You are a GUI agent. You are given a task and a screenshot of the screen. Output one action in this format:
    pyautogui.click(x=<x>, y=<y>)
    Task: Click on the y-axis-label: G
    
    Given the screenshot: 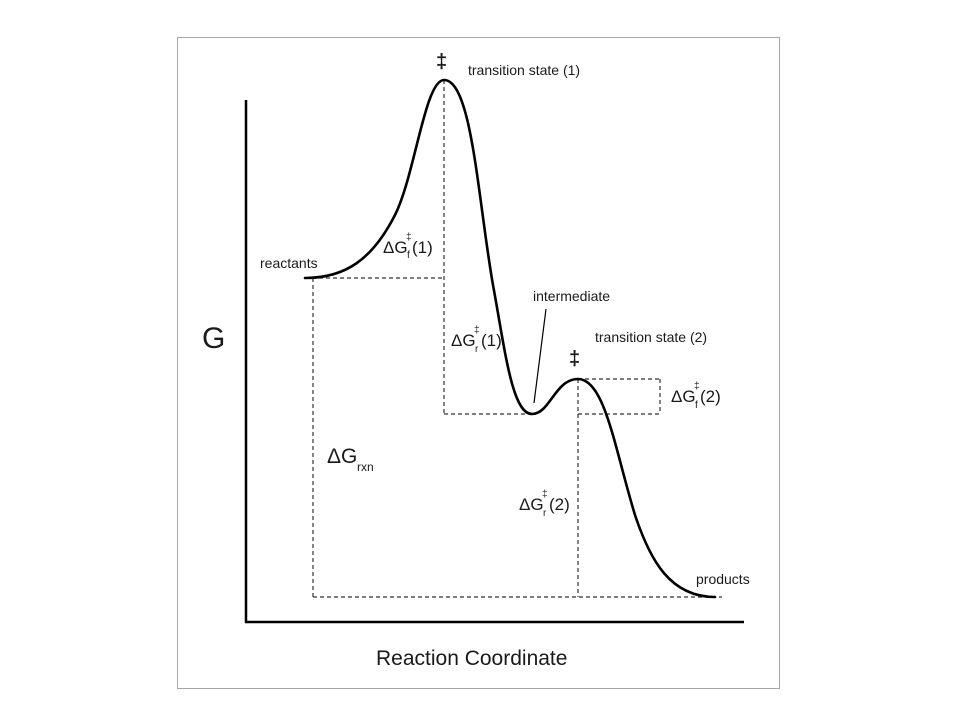 What is the action you would take?
    pyautogui.click(x=213, y=338)
    